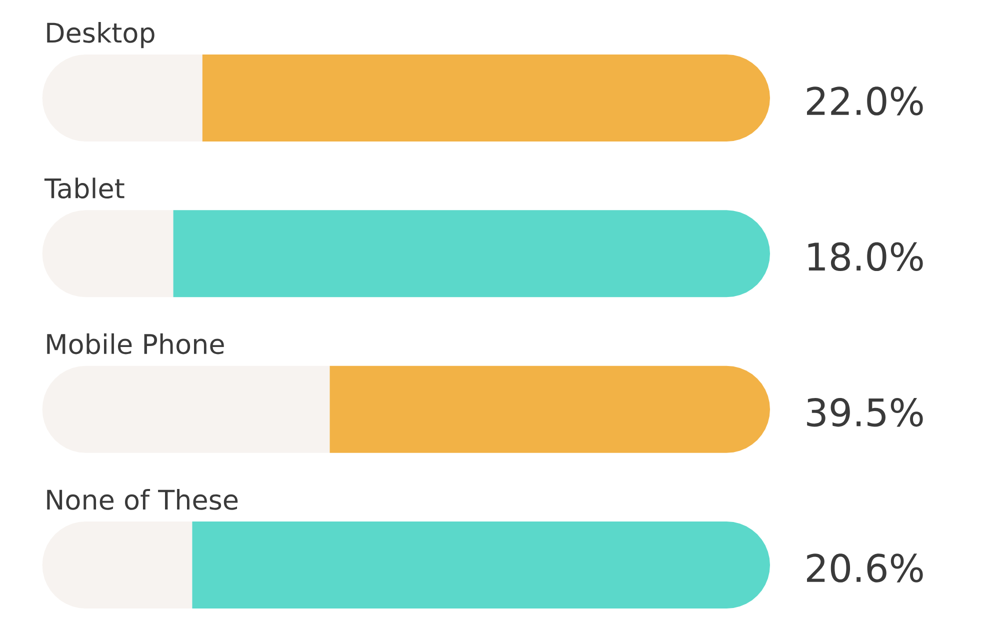 The height and width of the screenshot is (642, 987). What do you see at coordinates (142, 499) in the screenshot?
I see `y-tick-label: None of These` at bounding box center [142, 499].